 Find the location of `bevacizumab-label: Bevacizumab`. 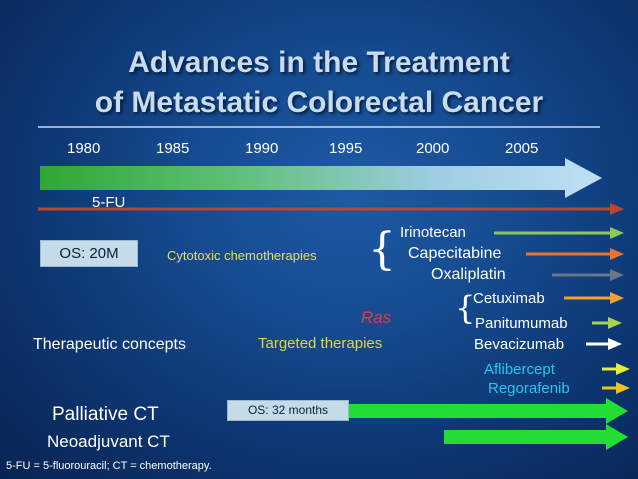

bevacizumab-label: Bevacizumab is located at coordinates (519, 344).